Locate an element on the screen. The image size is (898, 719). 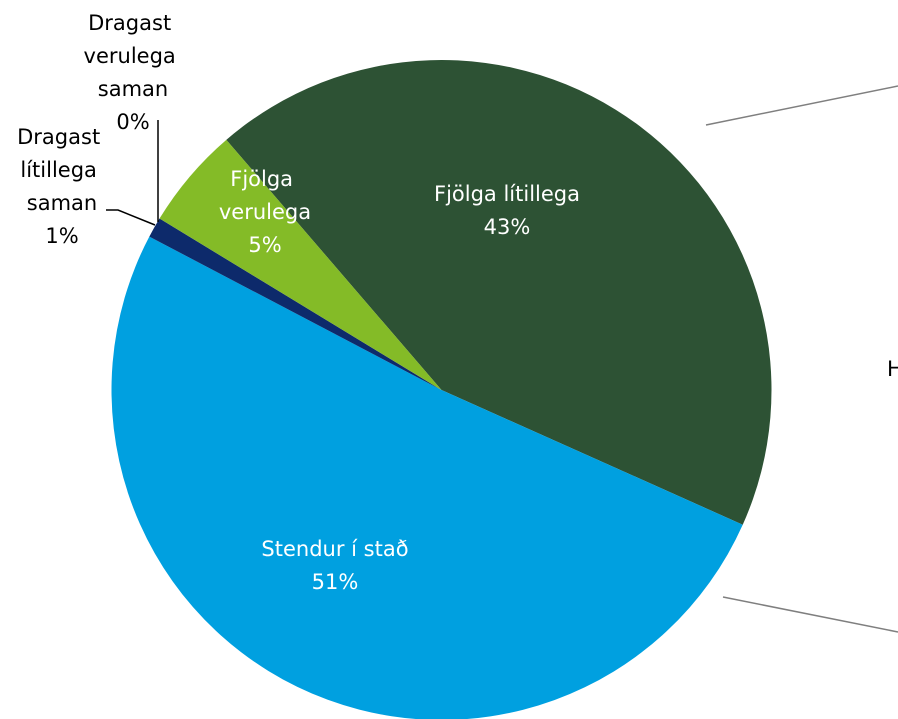
slice-label: Dragast lítillega saman is located at coordinates (62, 170).